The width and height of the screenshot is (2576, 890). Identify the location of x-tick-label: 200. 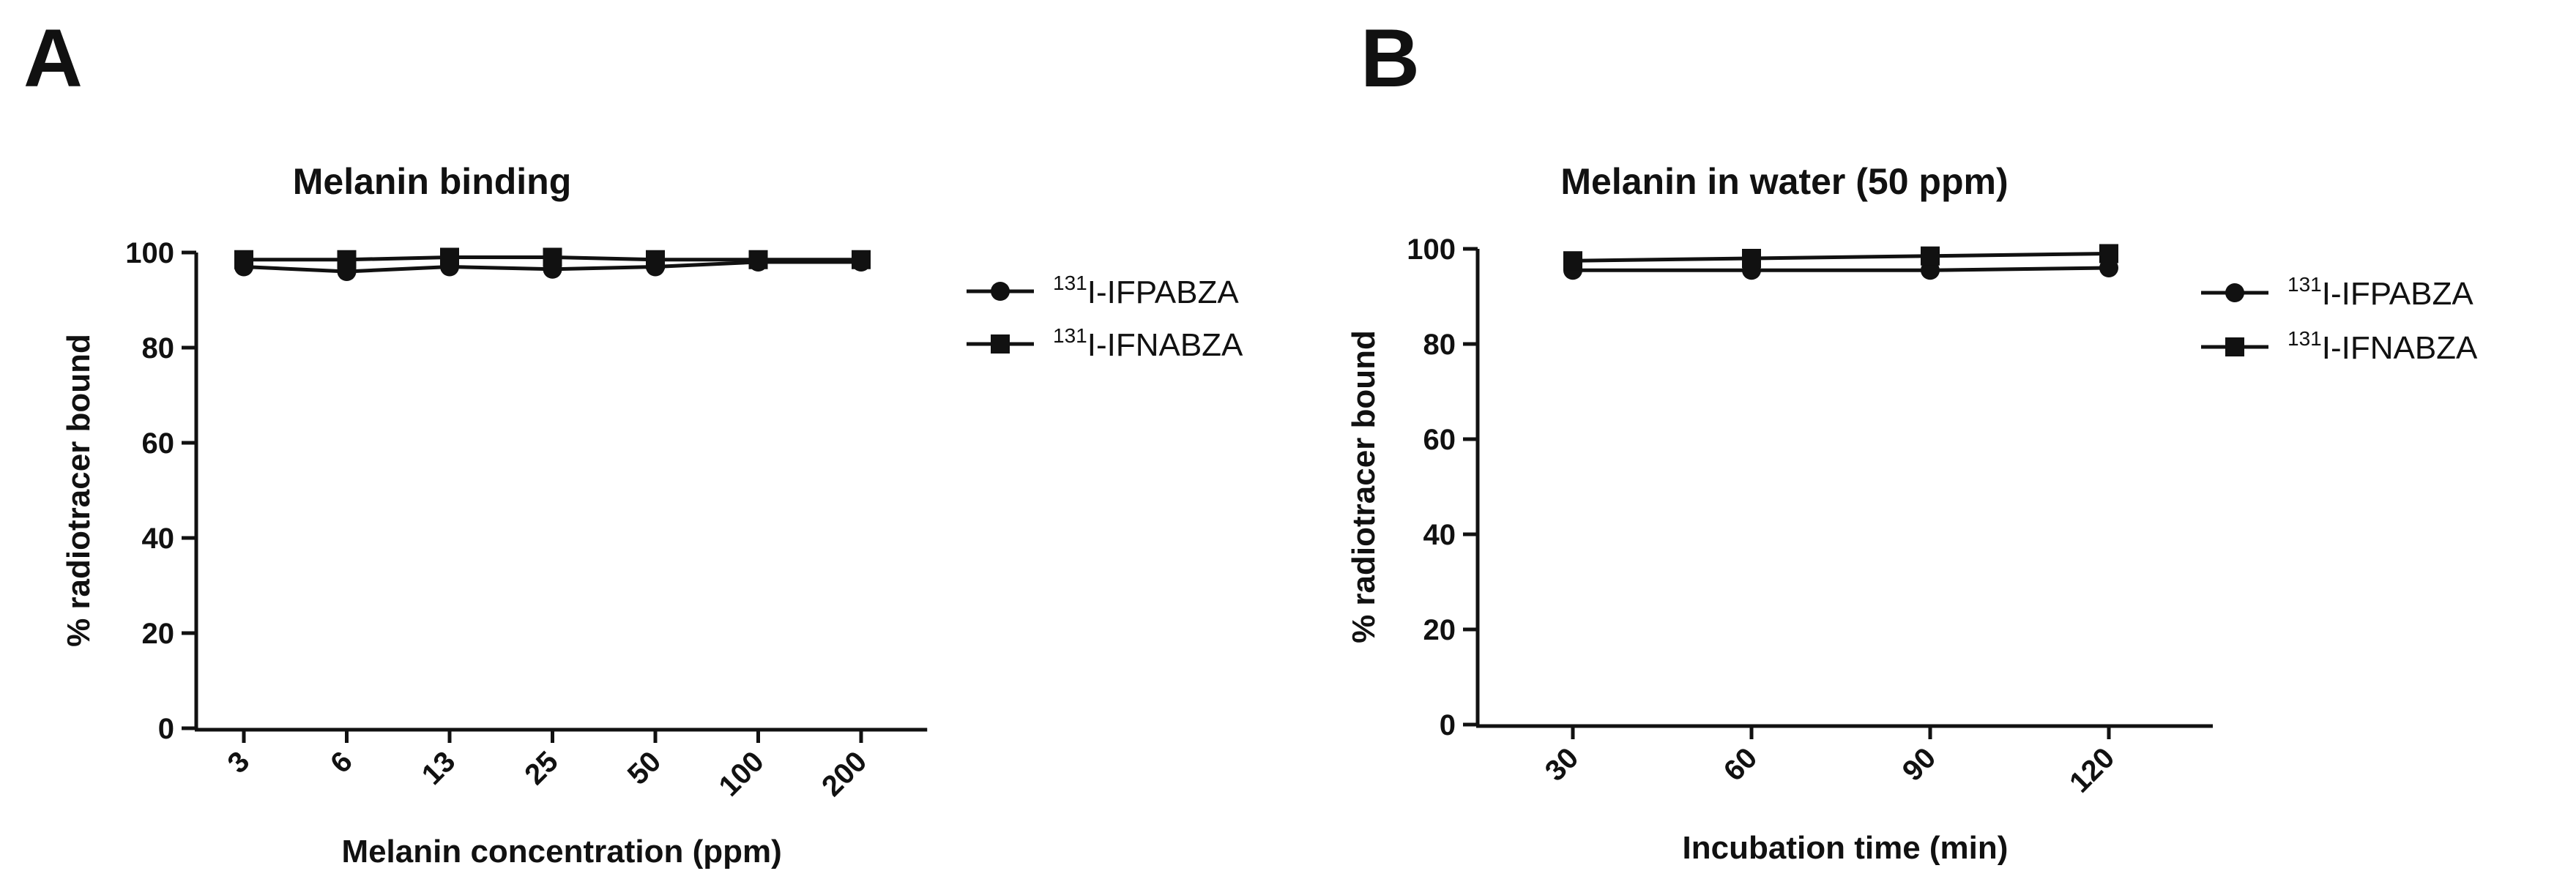
(844, 773).